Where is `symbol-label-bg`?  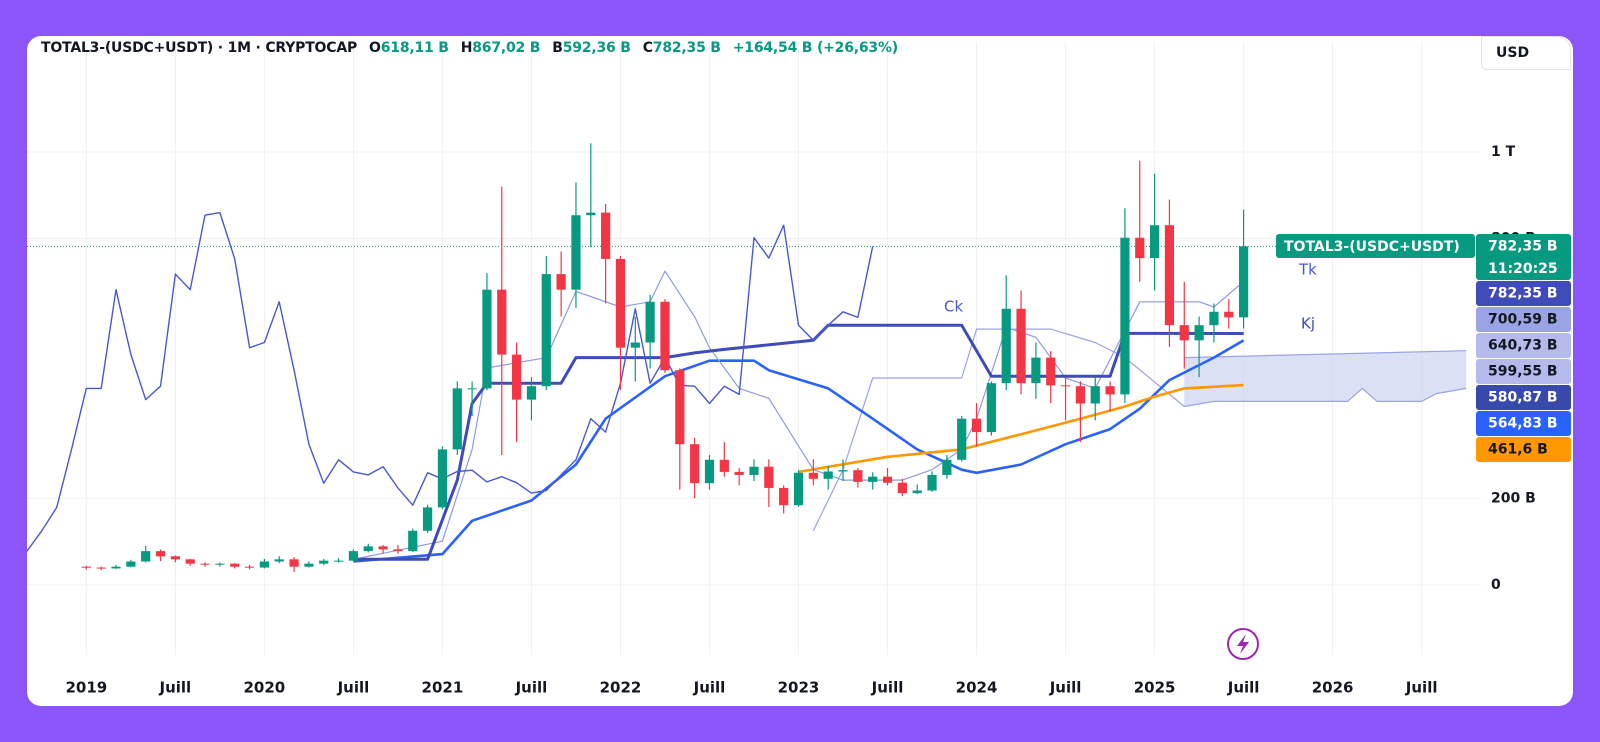
symbol-label-bg is located at coordinates (1375, 246).